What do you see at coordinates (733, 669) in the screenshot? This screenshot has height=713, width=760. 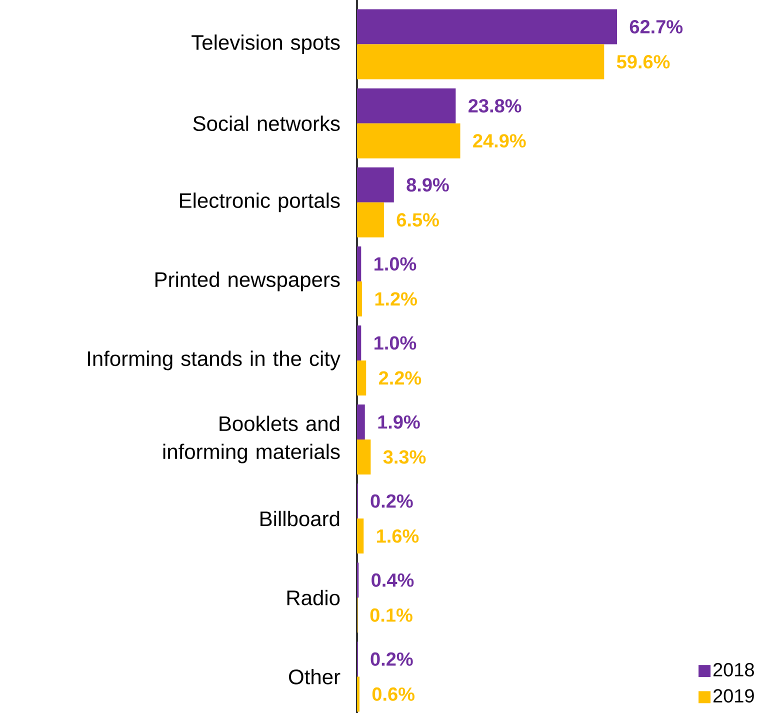 I see `legend-label: 2018` at bounding box center [733, 669].